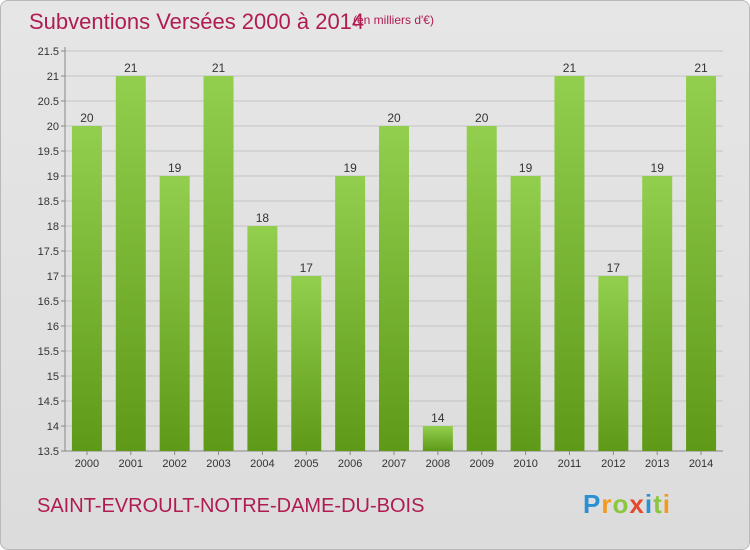 The height and width of the screenshot is (550, 750). Describe the element at coordinates (53, 427) in the screenshot. I see `y-tick-label: 14` at that location.